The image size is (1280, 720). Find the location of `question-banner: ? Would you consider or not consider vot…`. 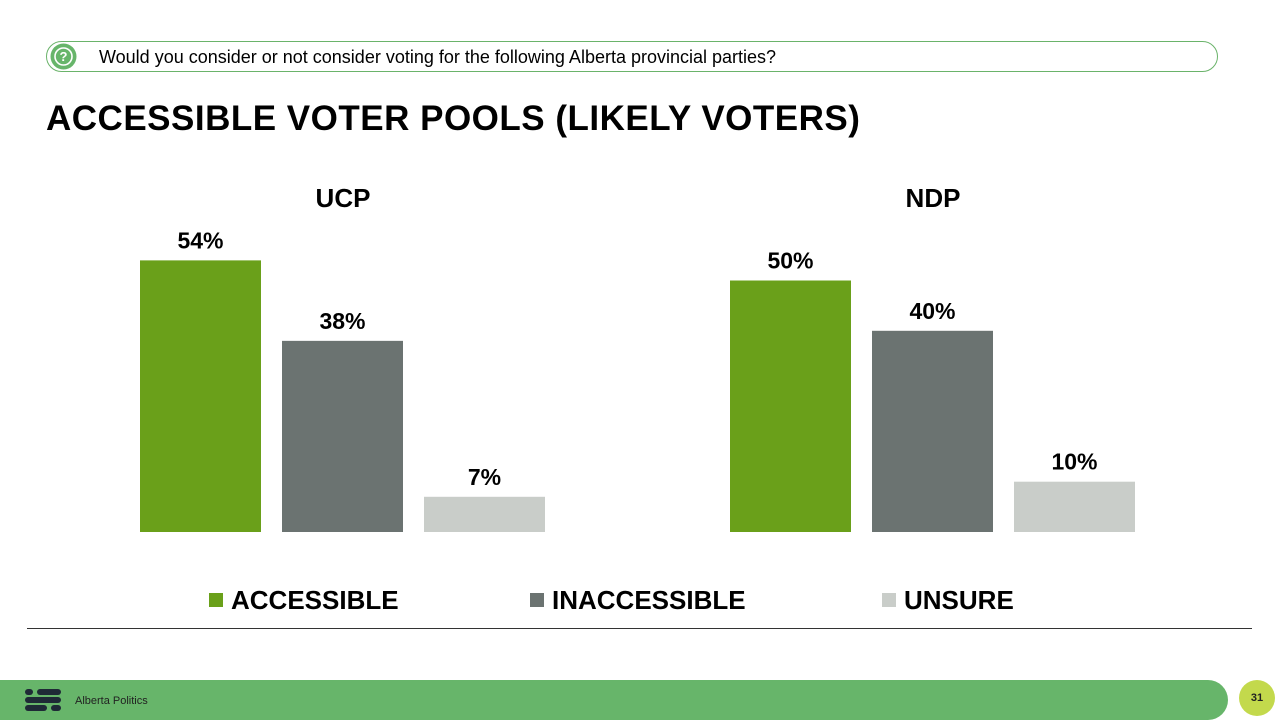

question-banner: ? Would you consider or not consider vot… is located at coordinates (632, 56).